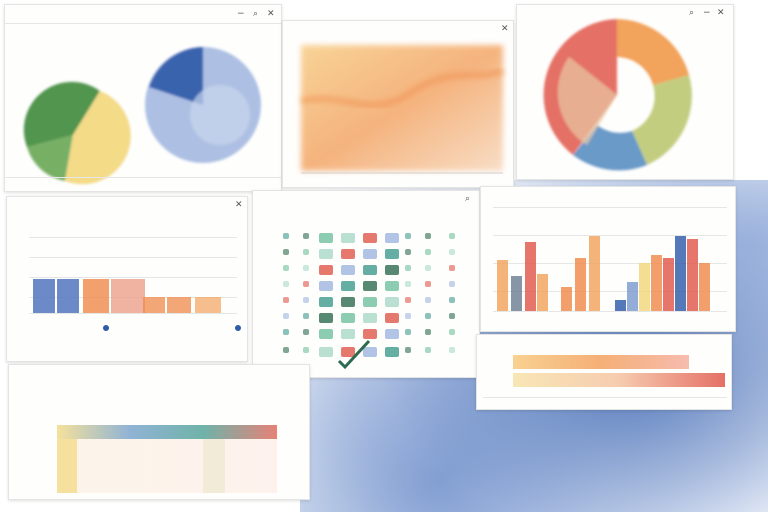 This screenshot has width=768, height=512. I want to click on column-bars, so click(608, 259).